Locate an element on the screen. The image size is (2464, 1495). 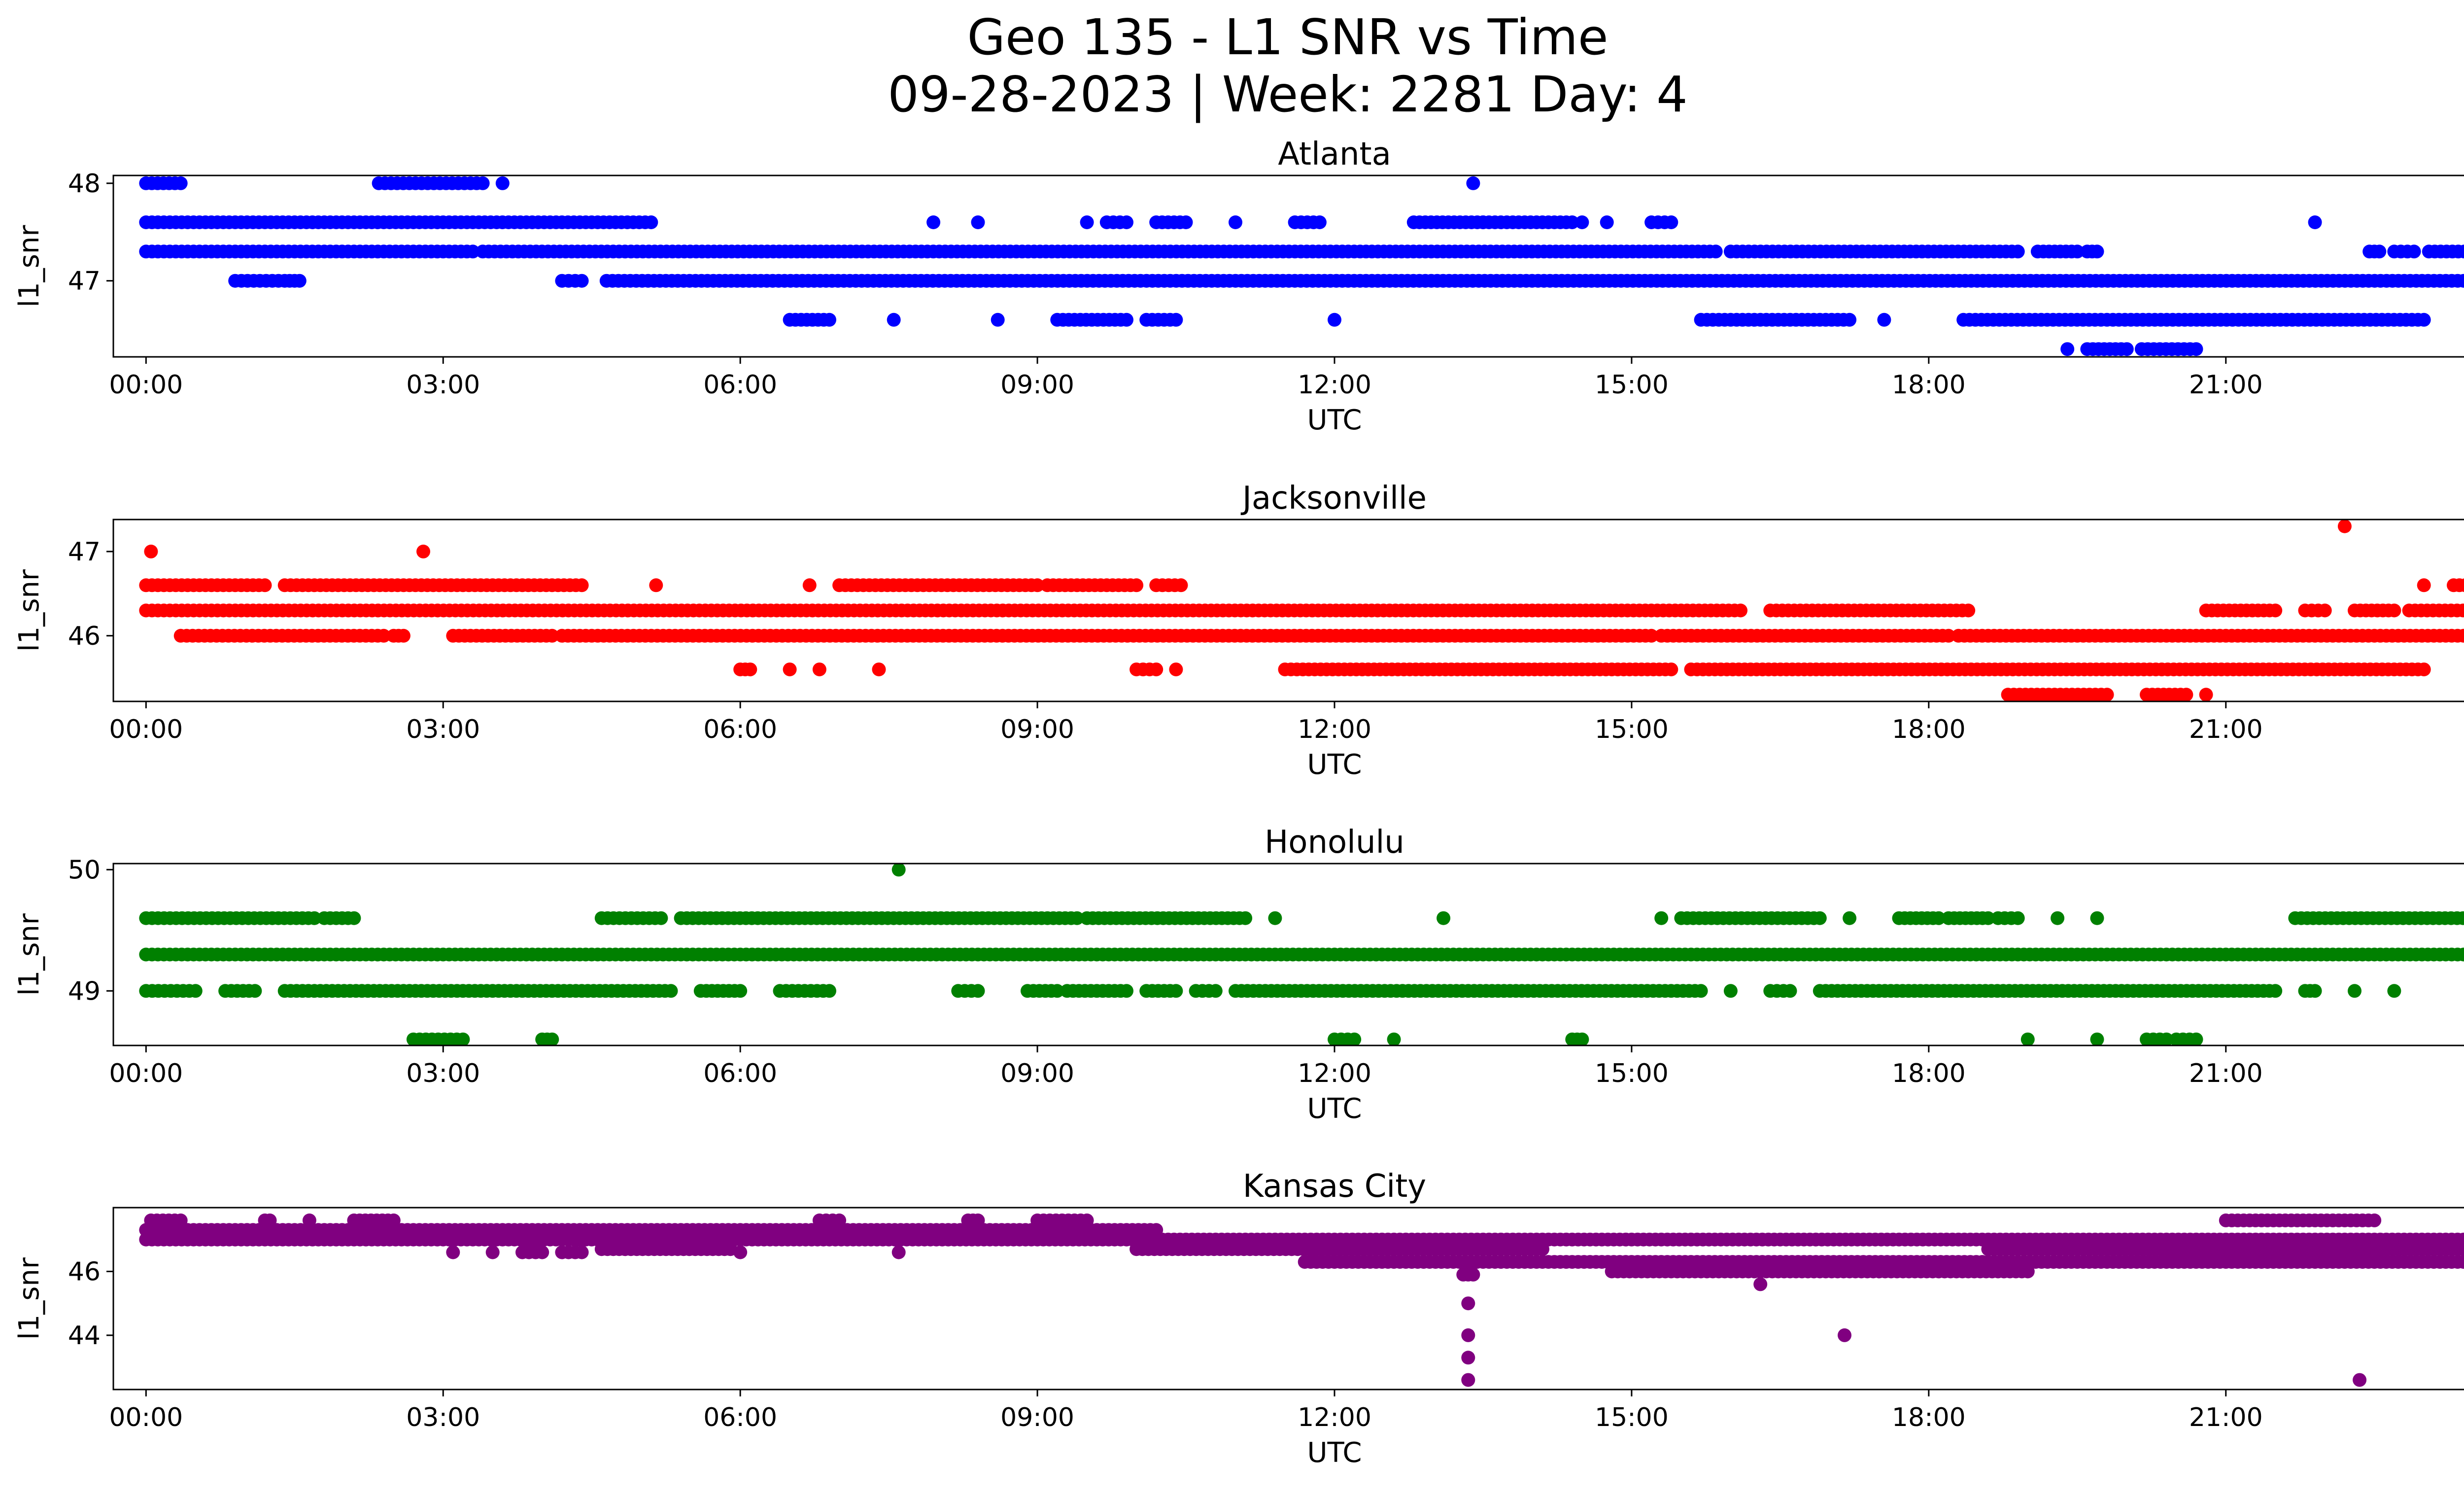
y-tick-label: 50 is located at coordinates (84, 870).